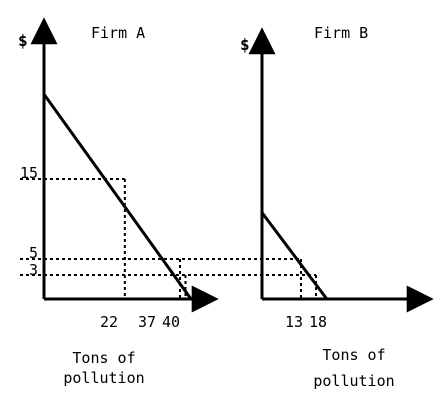 Image resolution: width=448 pixels, height=416 pixels. What do you see at coordinates (33, 270) in the screenshot?
I see `firm-a-y-tick-3: 3` at bounding box center [33, 270].